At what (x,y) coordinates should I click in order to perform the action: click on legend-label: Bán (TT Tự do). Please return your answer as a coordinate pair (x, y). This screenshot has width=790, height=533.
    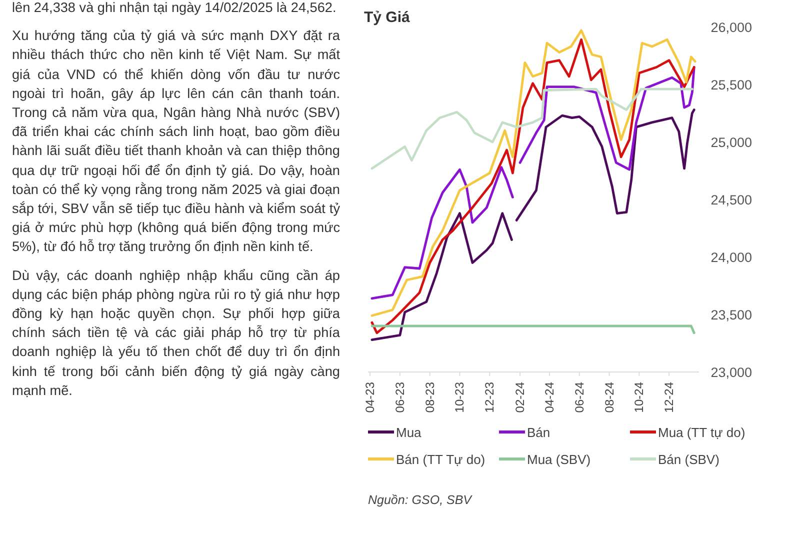
    Looking at the image, I should click on (441, 459).